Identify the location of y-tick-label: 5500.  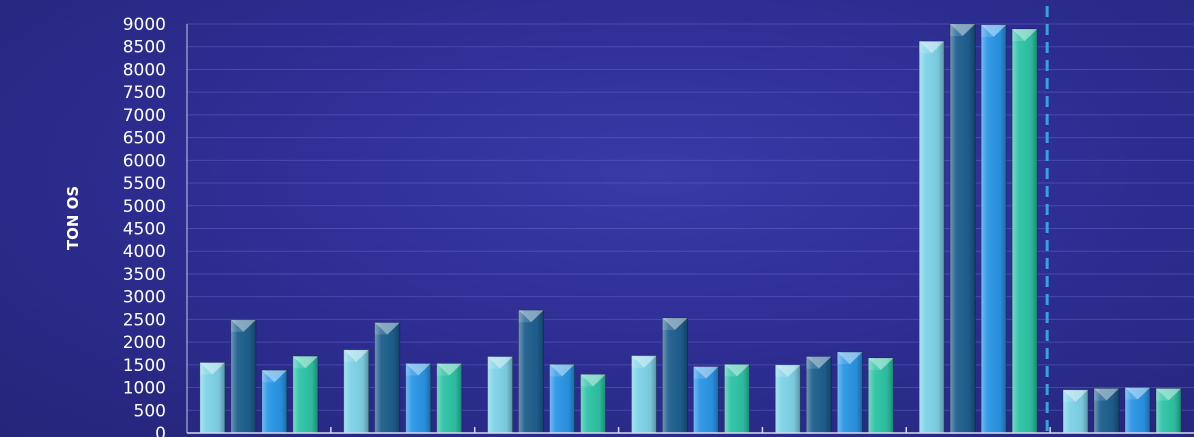
(144, 184).